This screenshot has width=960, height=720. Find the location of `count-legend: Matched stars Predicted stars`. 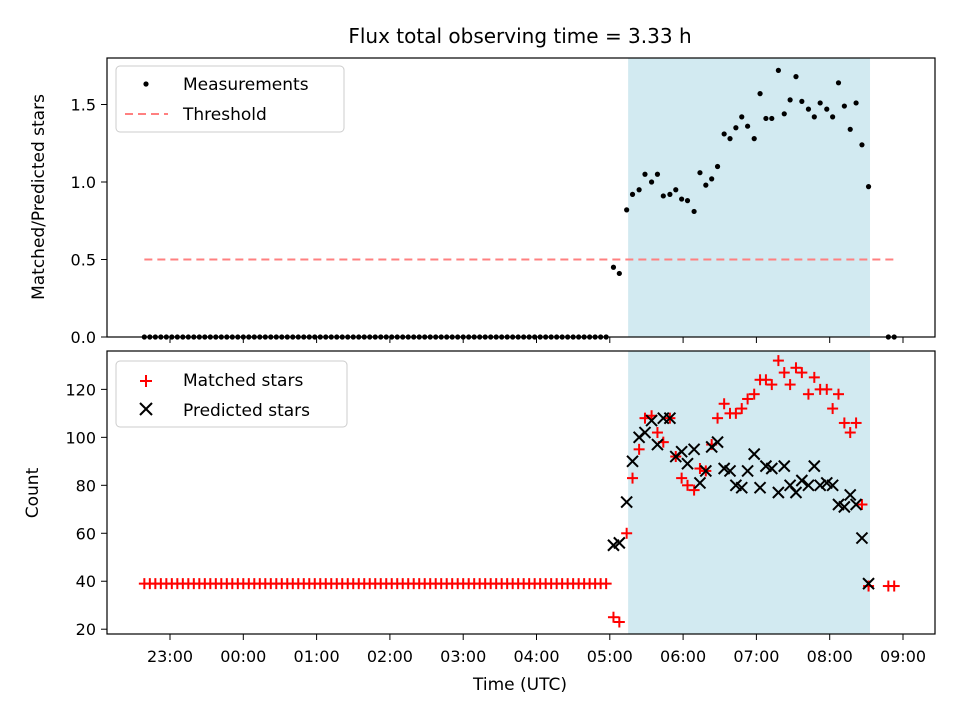

count-legend: Matched stars Predicted stars is located at coordinates (231, 394).